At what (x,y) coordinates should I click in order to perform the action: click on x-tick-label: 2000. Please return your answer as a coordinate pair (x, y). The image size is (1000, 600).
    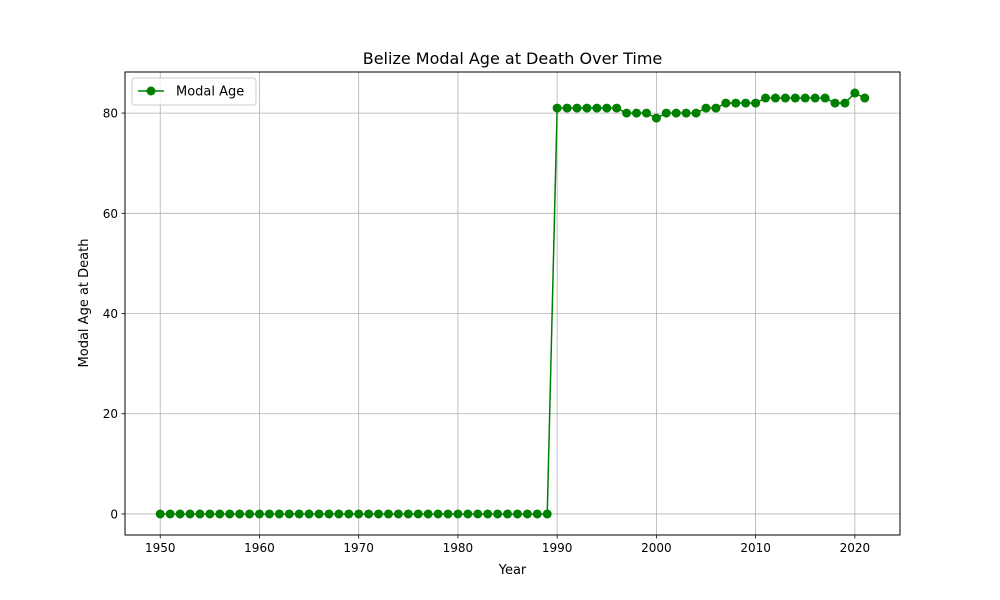
    Looking at the image, I should click on (656, 548).